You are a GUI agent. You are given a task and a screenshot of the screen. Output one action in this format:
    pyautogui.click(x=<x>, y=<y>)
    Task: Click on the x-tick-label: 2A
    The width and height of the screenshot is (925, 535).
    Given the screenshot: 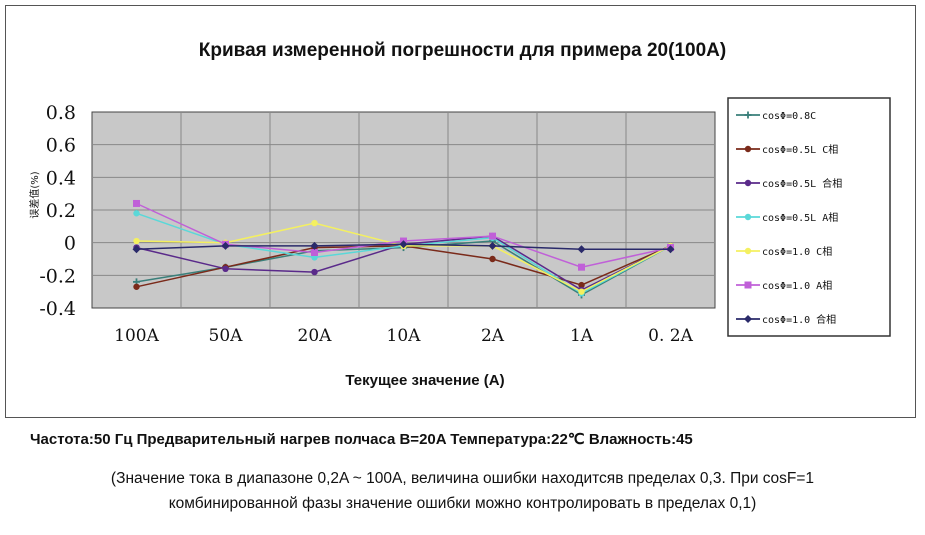 What is the action you would take?
    pyautogui.click(x=493, y=336)
    